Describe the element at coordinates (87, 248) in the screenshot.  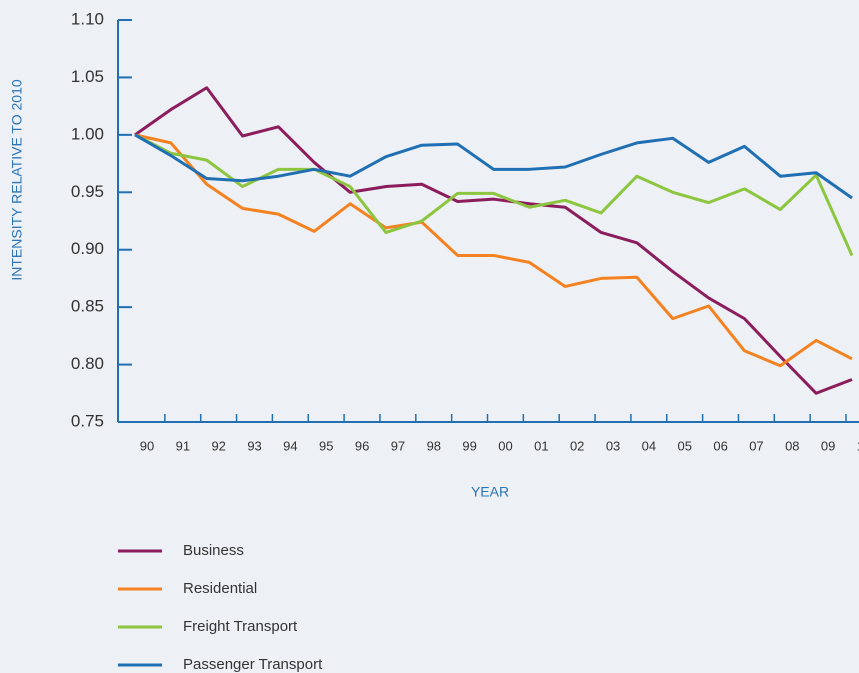
I see `y-tick-label: 0.90` at that location.